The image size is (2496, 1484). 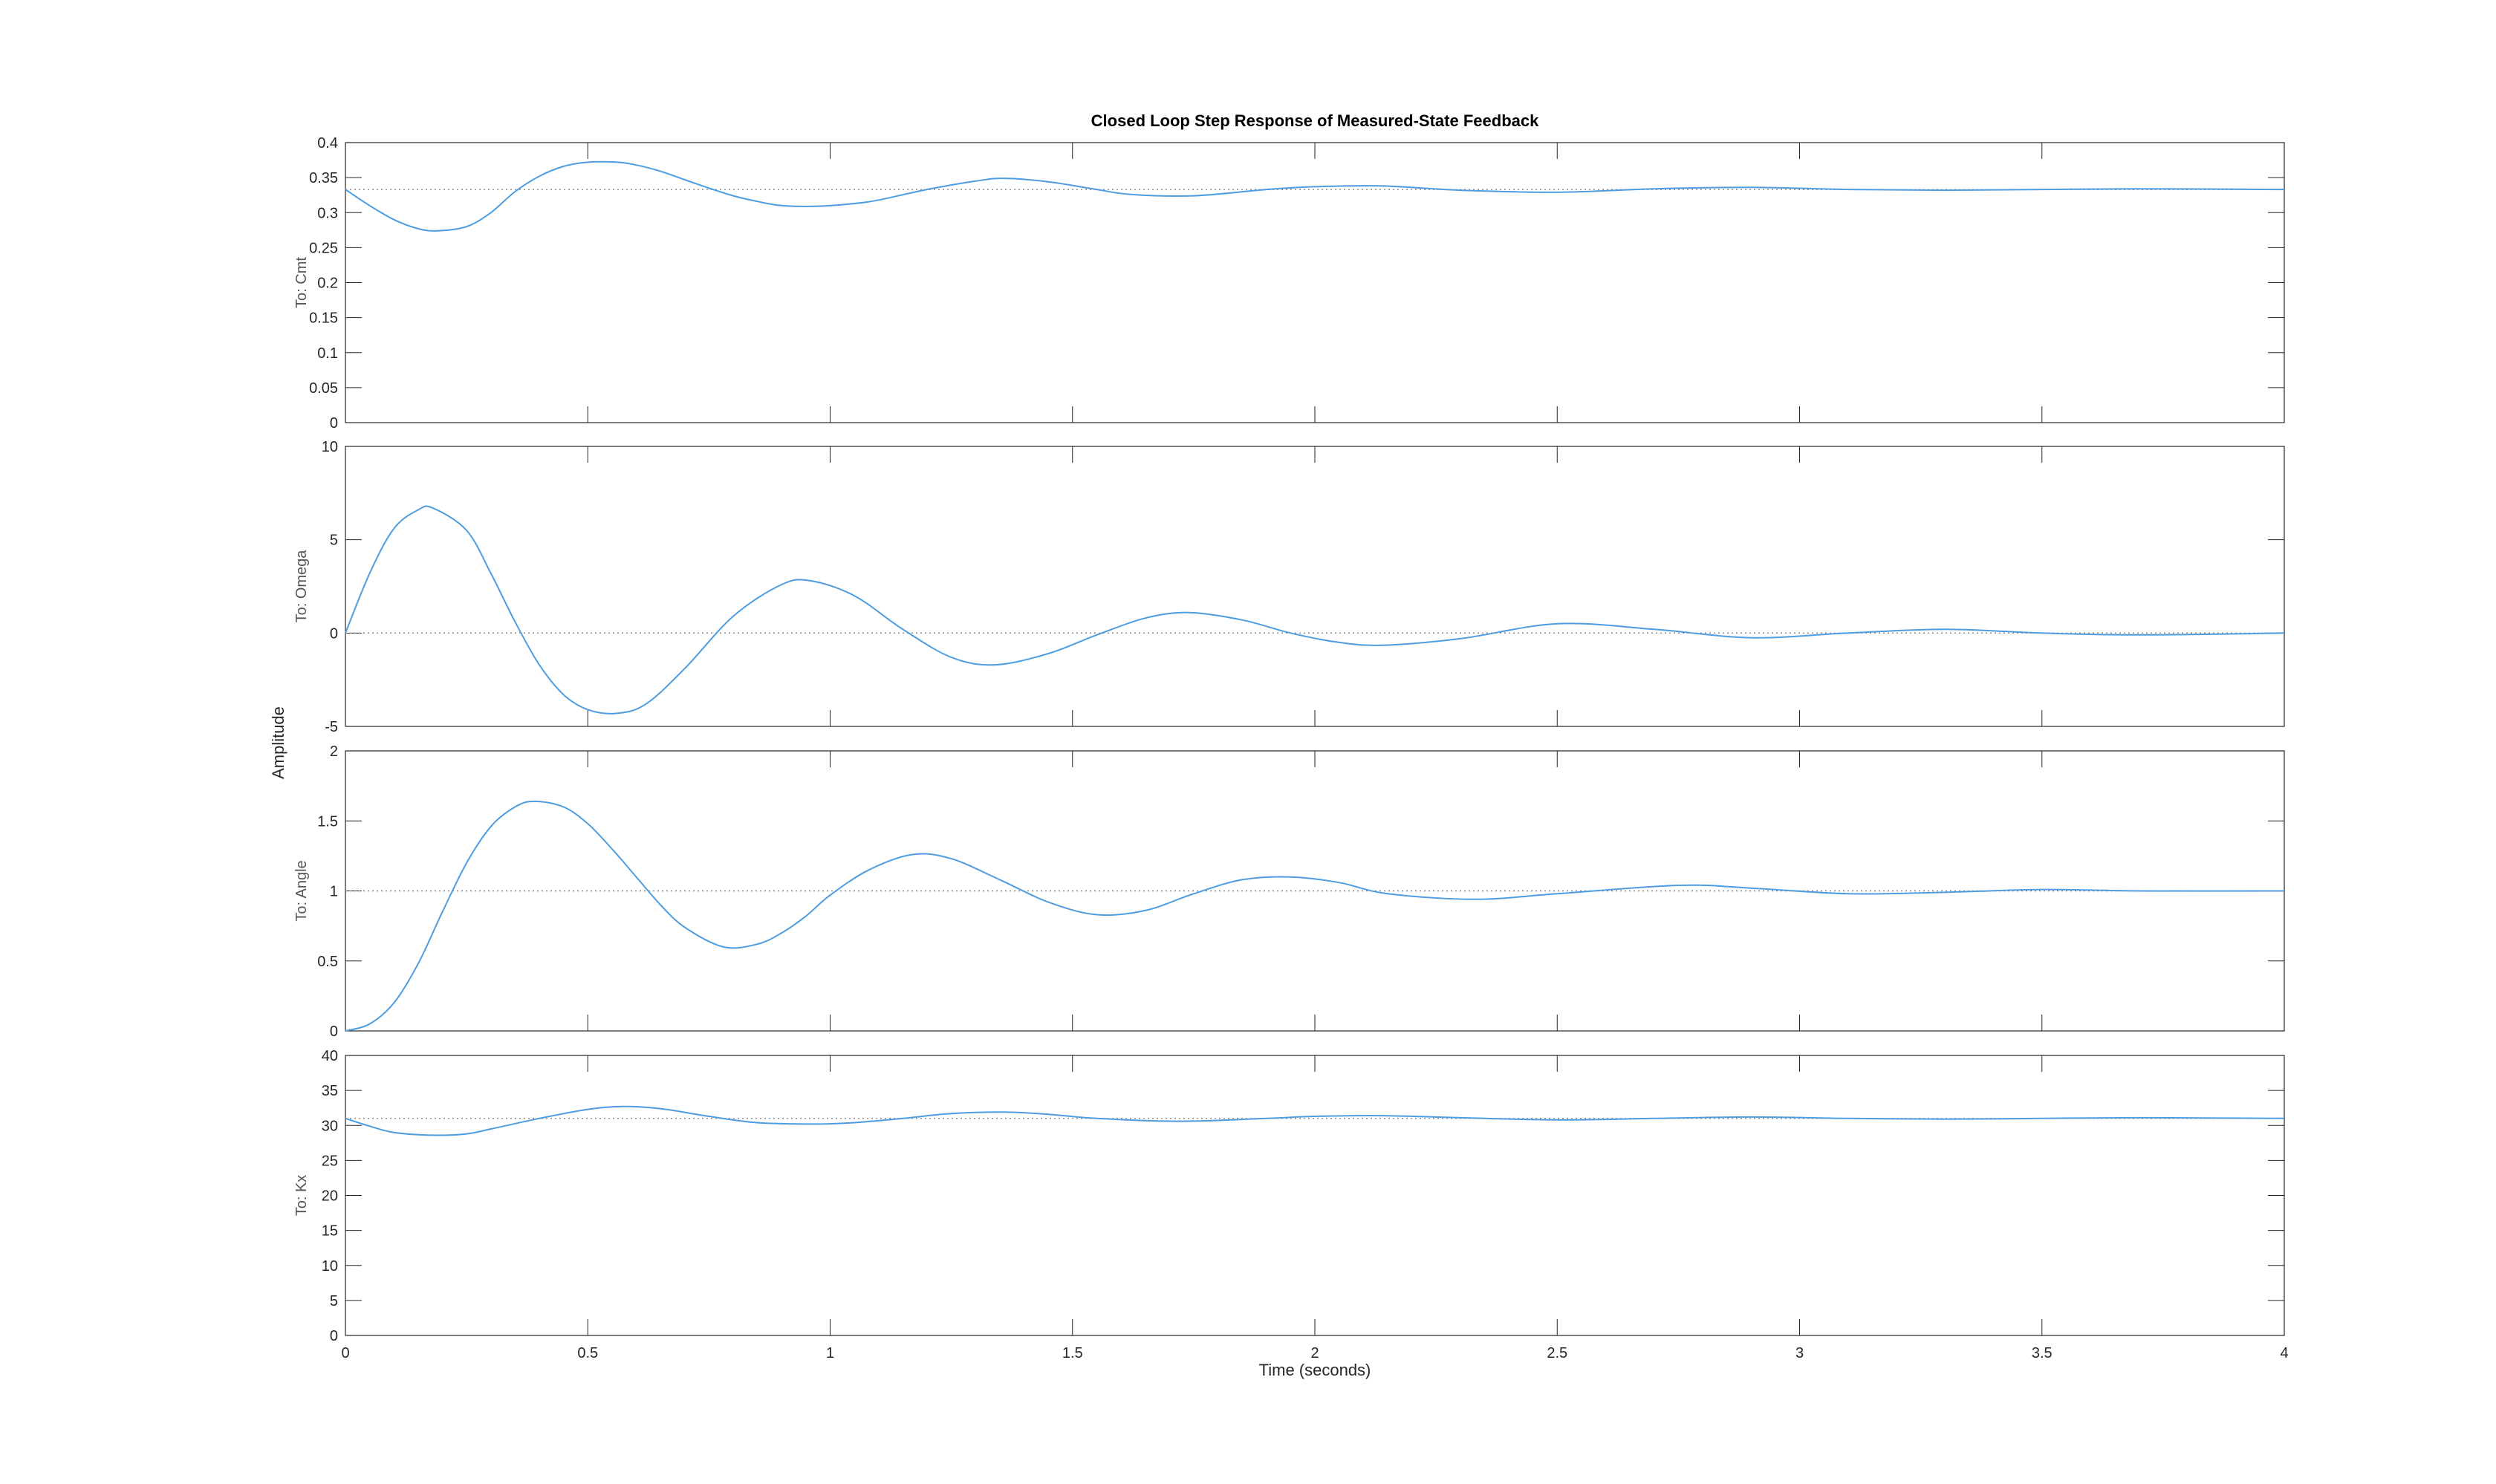 I want to click on y-tick-label: 40, so click(x=330, y=1056).